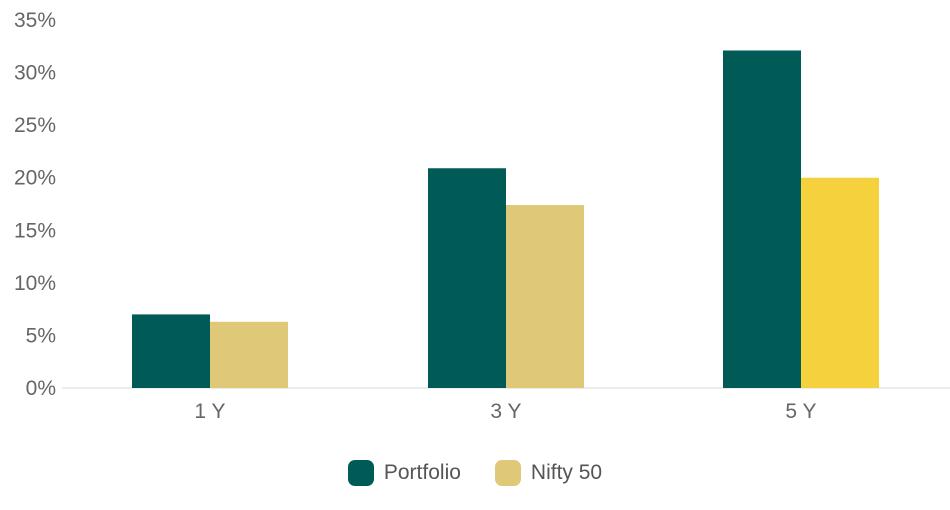 The height and width of the screenshot is (510, 950). I want to click on bar-nifty-50-1y, so click(249, 354).